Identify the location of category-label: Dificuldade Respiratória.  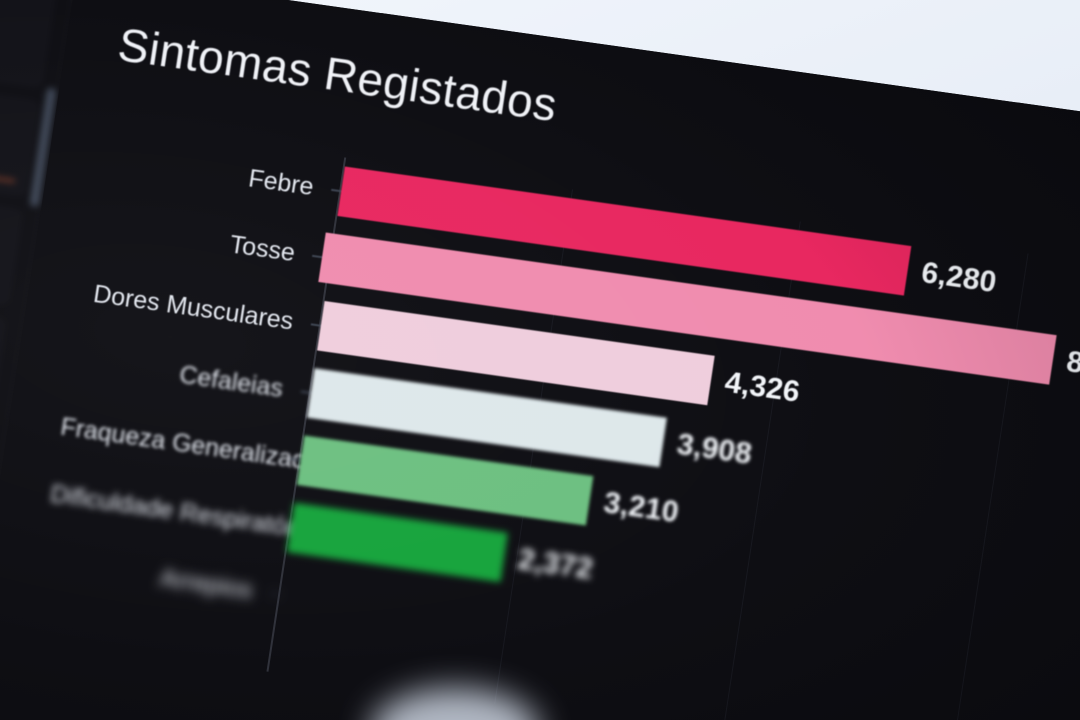
(182, 512).